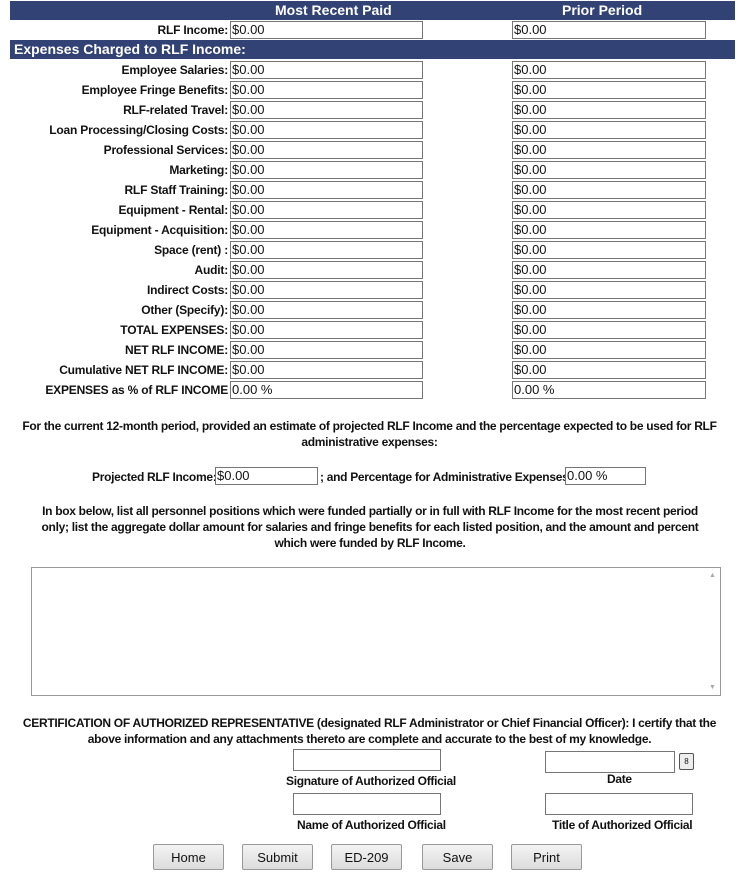  What do you see at coordinates (367, 760) in the screenshot?
I see `signature-input` at bounding box center [367, 760].